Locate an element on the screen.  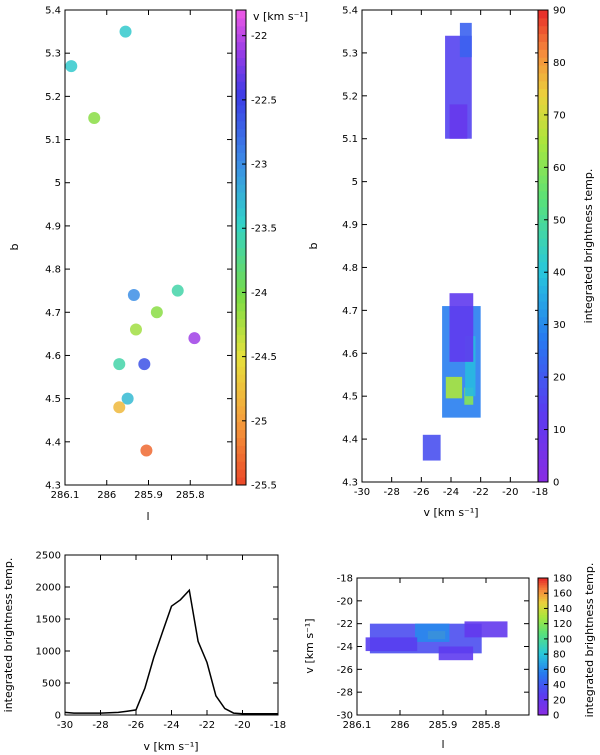
panel-a-colorbar-tick-label: -25.5 is located at coordinates (264, 486).